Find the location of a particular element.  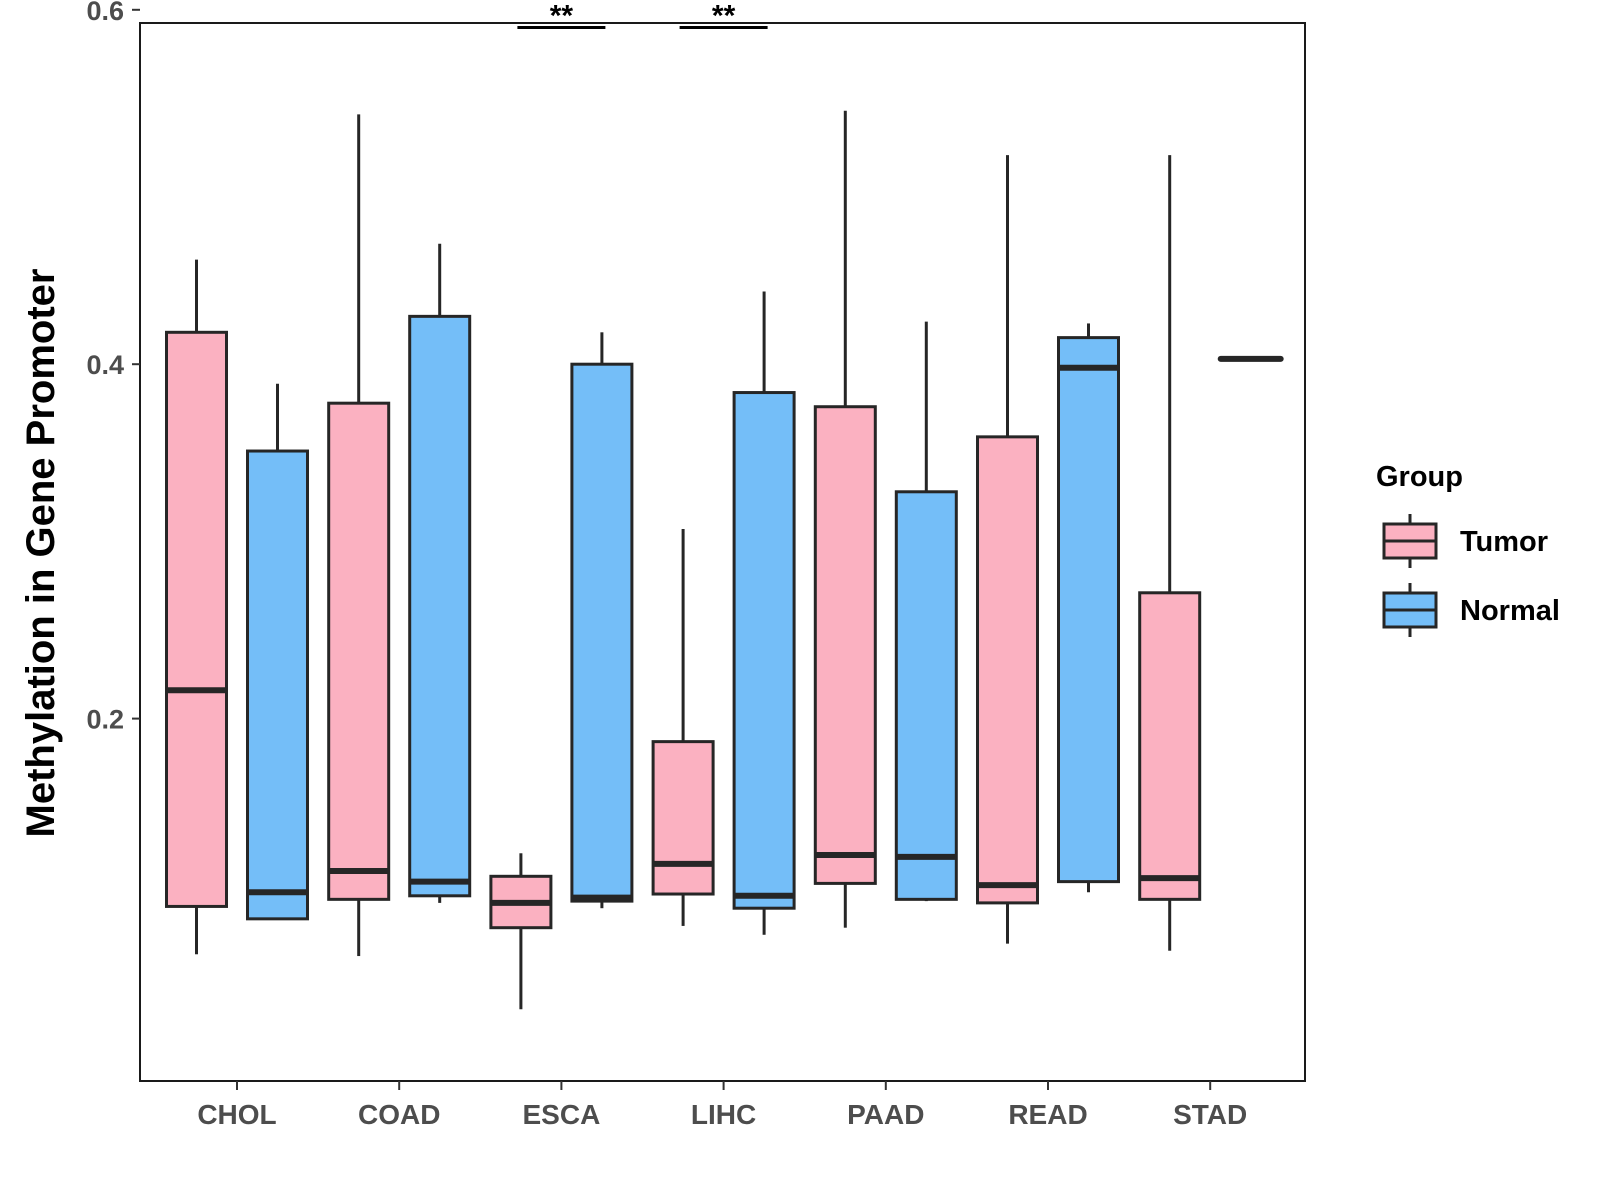

box-normal-coad is located at coordinates (440, 573).